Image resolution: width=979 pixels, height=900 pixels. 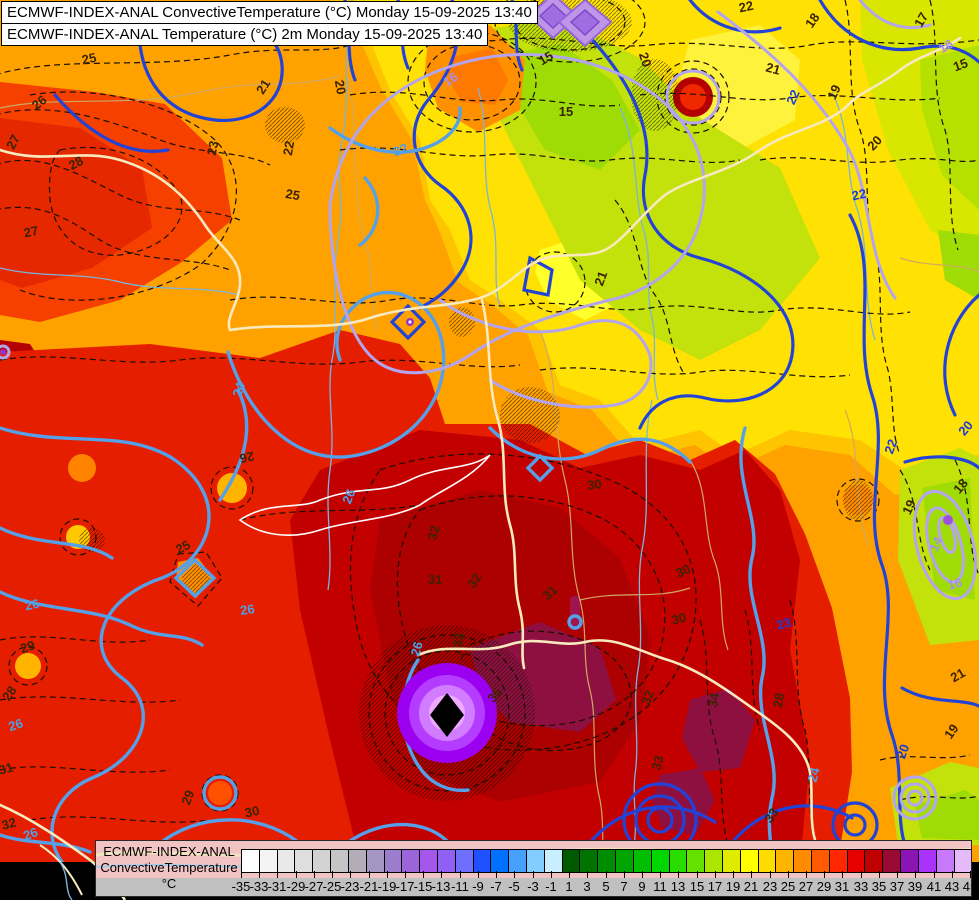 What do you see at coordinates (30, 232) in the screenshot?
I see `contour-label: 27` at bounding box center [30, 232].